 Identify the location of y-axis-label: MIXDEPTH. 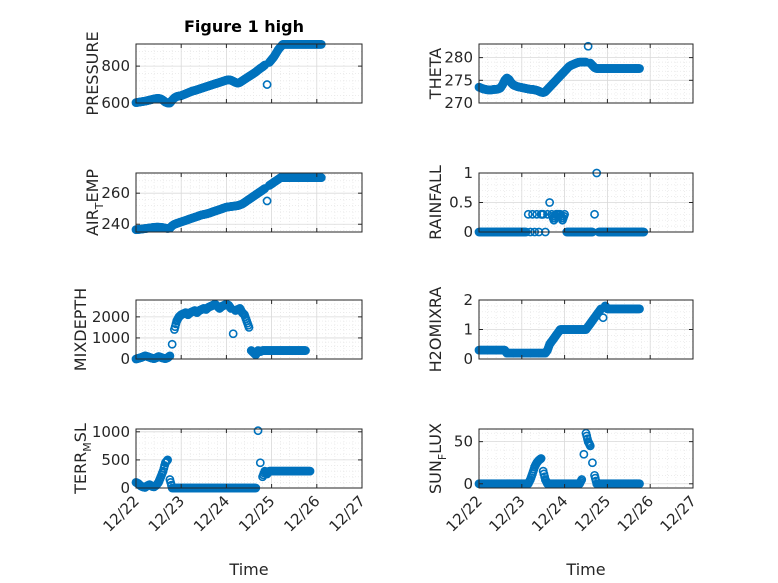
(80, 329).